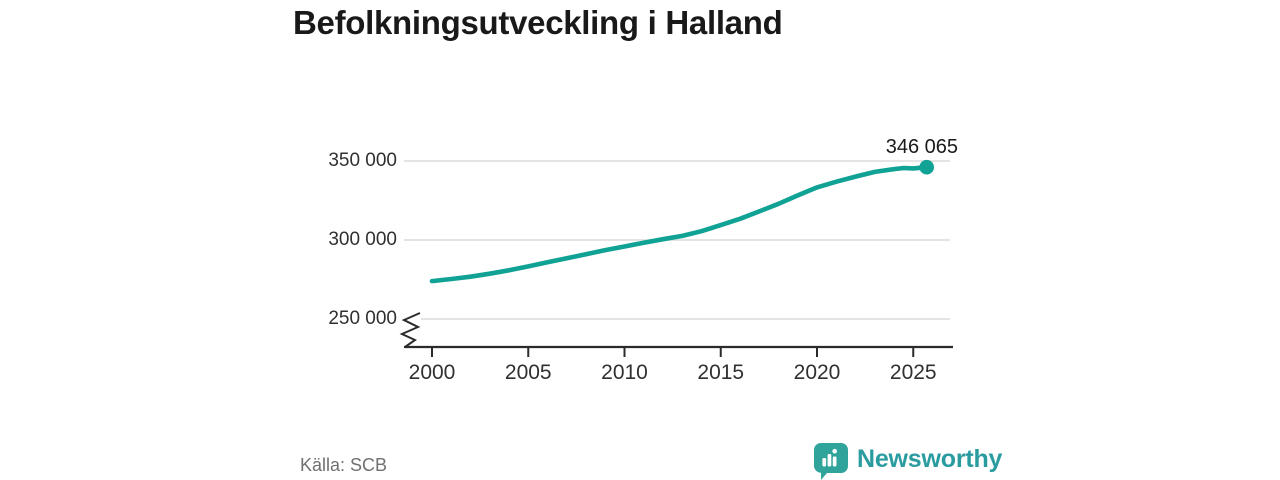 The height and width of the screenshot is (480, 1280). What do you see at coordinates (926, 167) in the screenshot?
I see `last-point-marker` at bounding box center [926, 167].